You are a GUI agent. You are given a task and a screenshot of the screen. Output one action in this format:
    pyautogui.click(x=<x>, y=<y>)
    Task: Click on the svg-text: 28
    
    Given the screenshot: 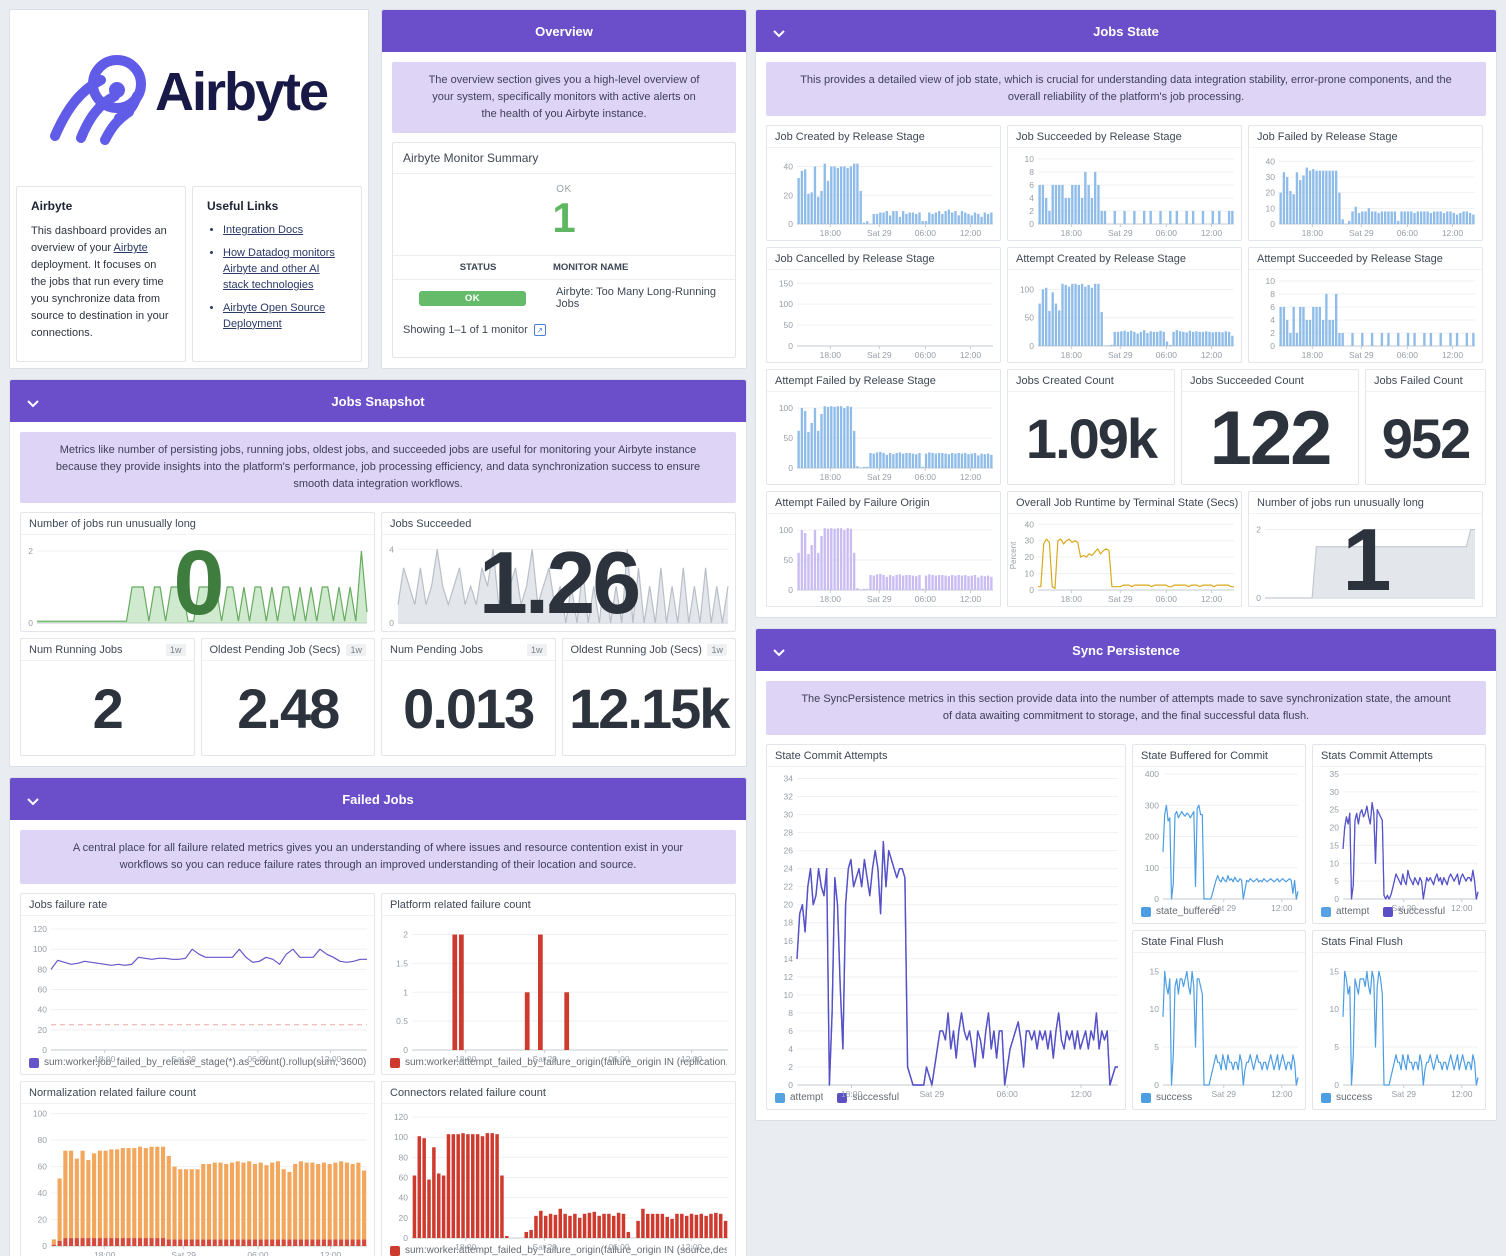 What is the action you would take?
    pyautogui.click(x=789, y=833)
    